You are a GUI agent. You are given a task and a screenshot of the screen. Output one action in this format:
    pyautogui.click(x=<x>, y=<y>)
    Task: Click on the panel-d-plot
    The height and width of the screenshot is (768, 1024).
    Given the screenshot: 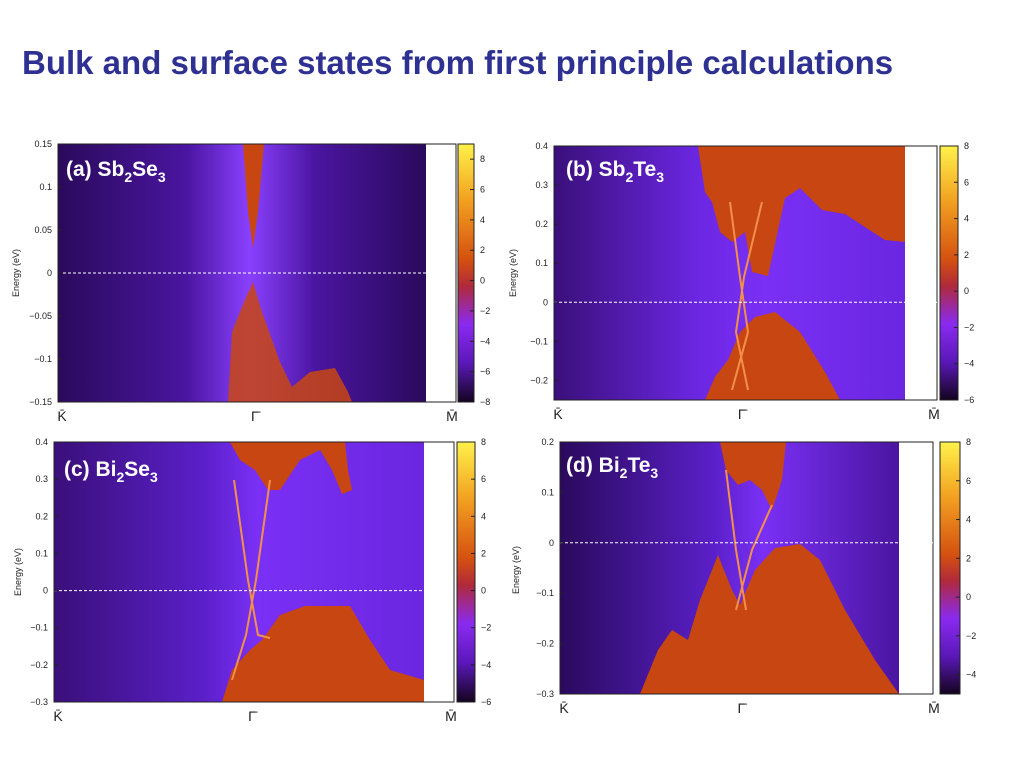 What is the action you would take?
    pyautogui.click(x=746, y=568)
    